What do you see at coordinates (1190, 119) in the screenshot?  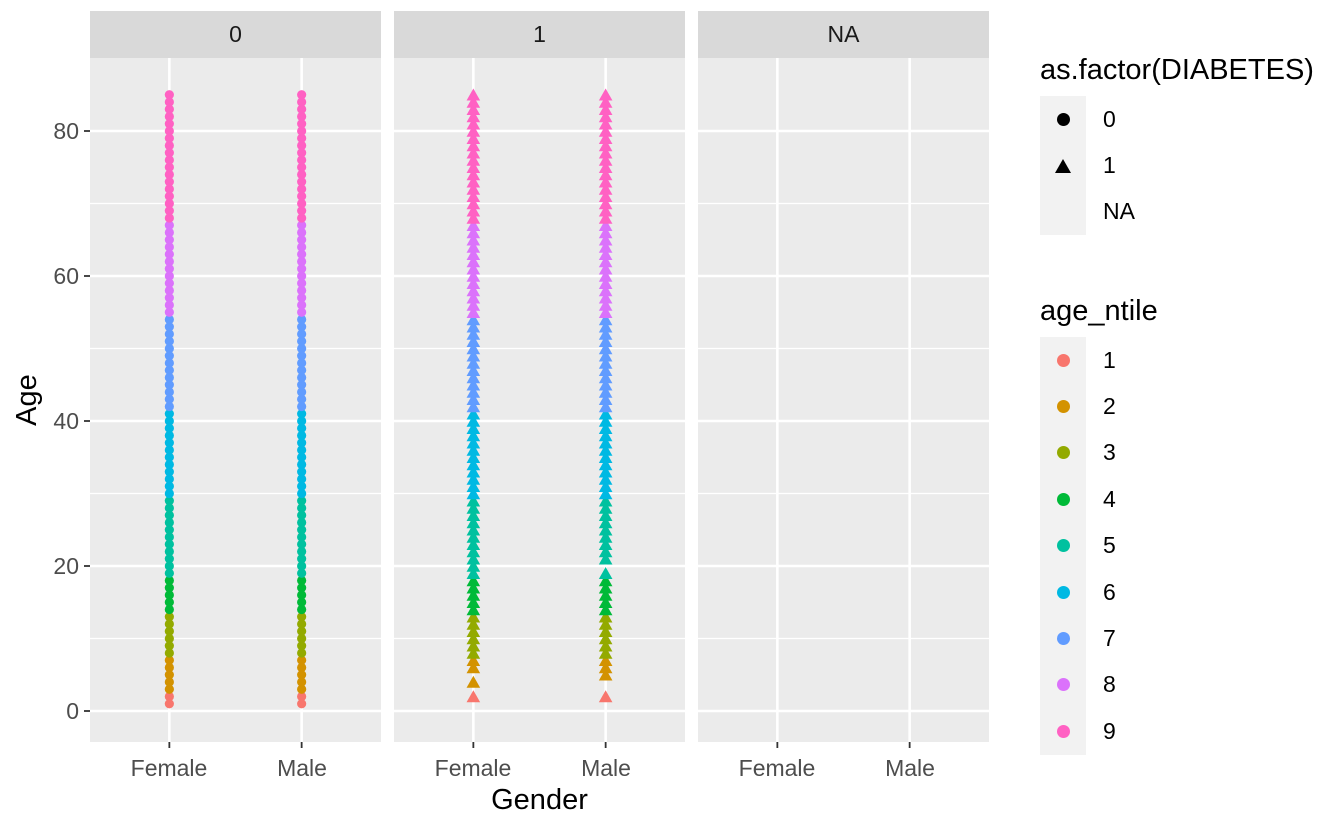 I see `legend-entry-0: 0` at bounding box center [1190, 119].